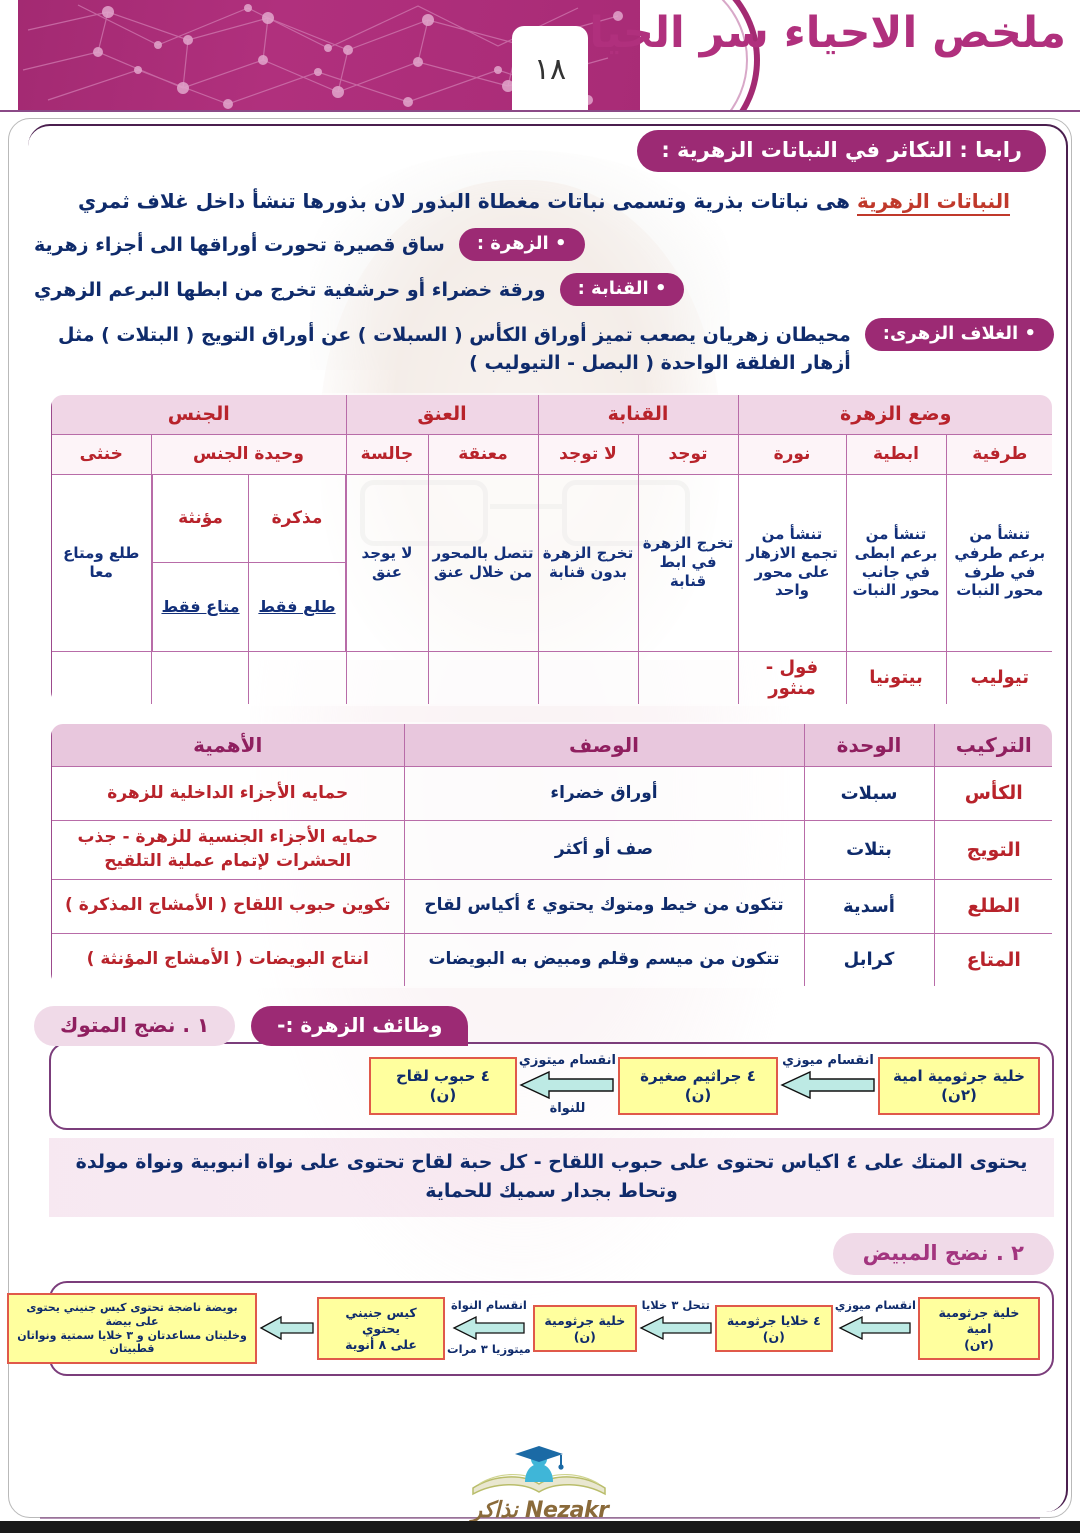  I want to click on flow-arrow-degeneration: تتحل ٣ خلايا, so click(676, 1328).